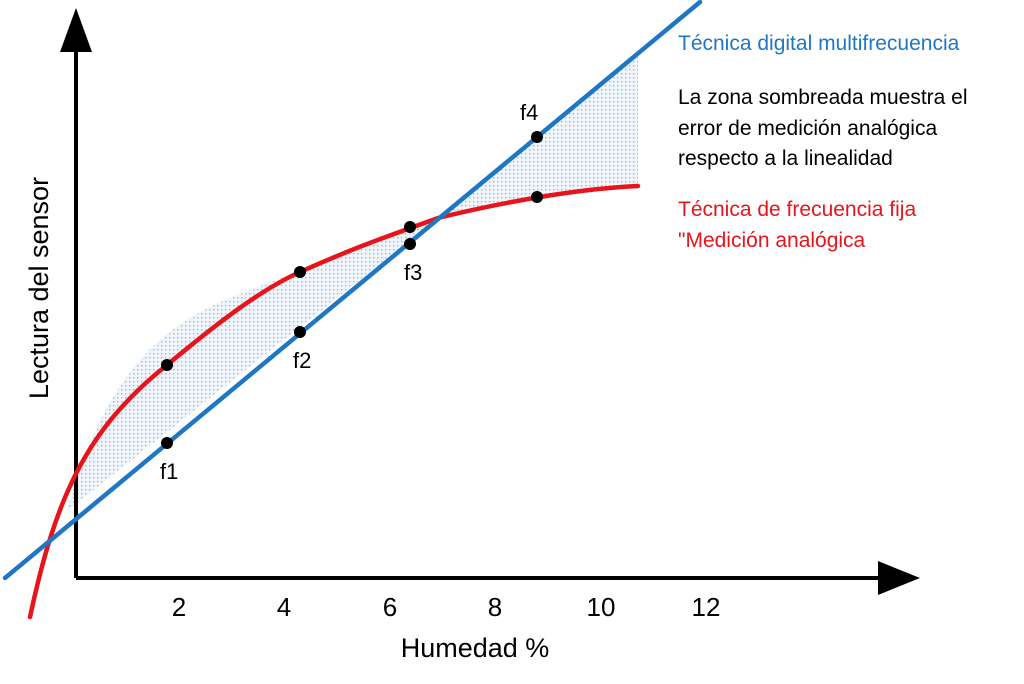 Image resolution: width=1024 pixels, height=684 pixels. I want to click on y-axis-label: Lectura del sensor, so click(39, 288).